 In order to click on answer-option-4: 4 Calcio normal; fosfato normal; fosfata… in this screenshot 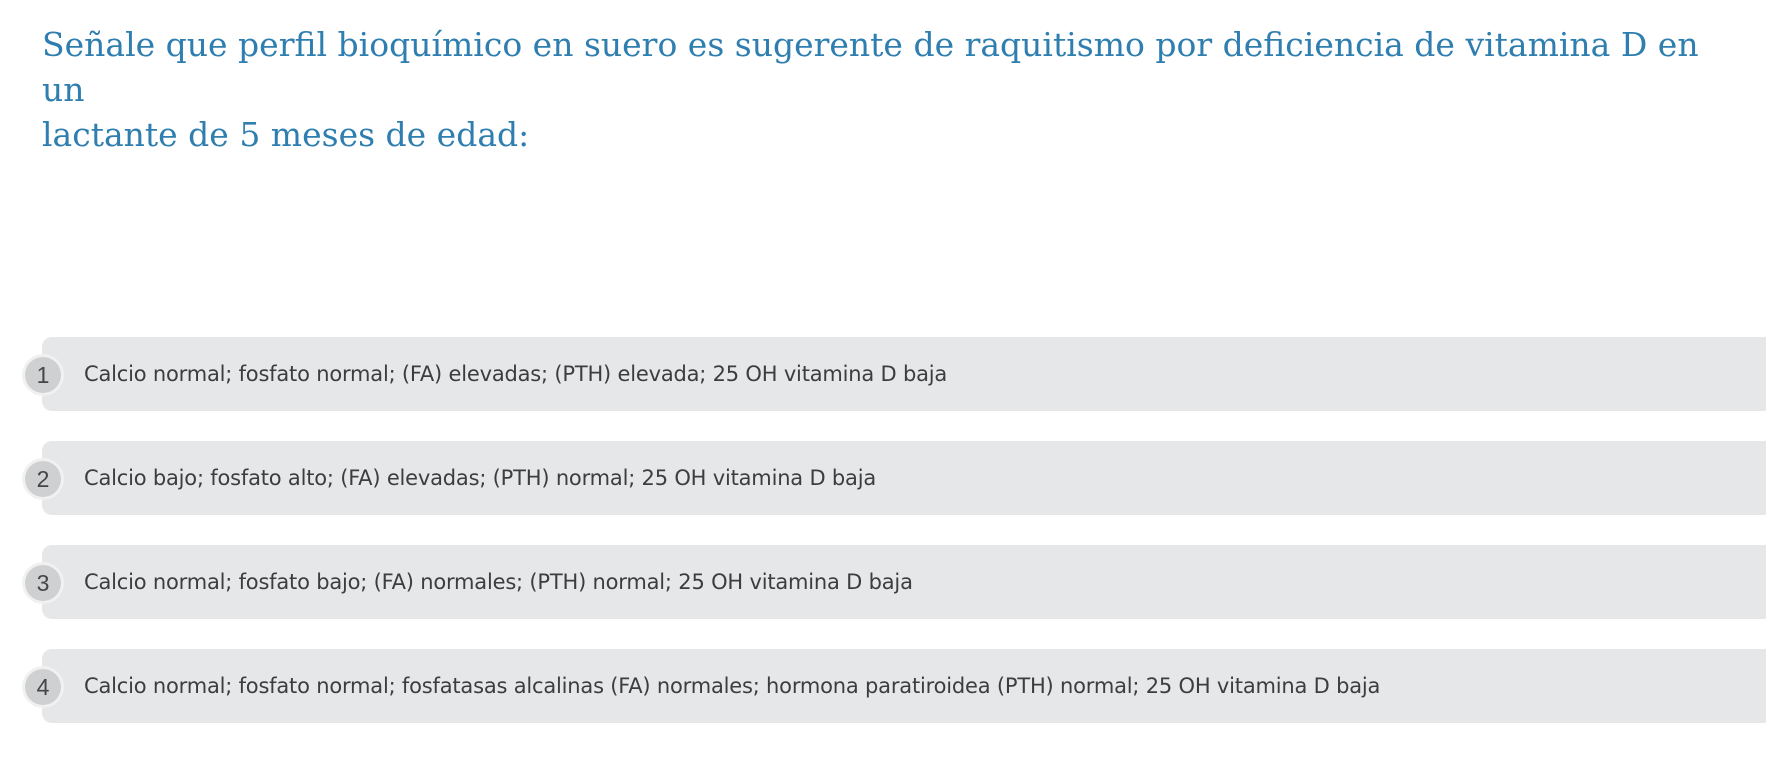, I will do `click(883, 686)`.